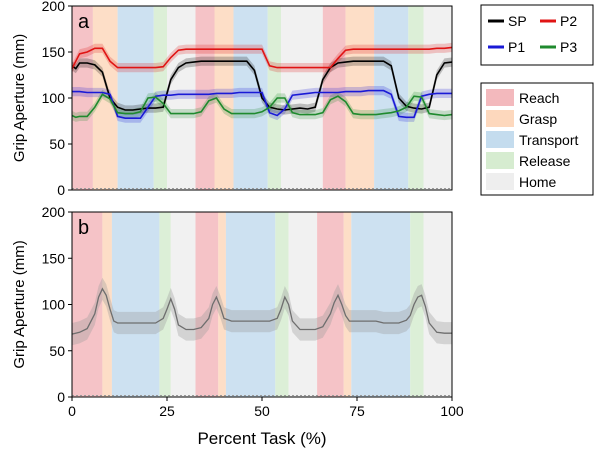 This screenshot has width=597, height=454. I want to click on series-line-p3, so click(262, 106).